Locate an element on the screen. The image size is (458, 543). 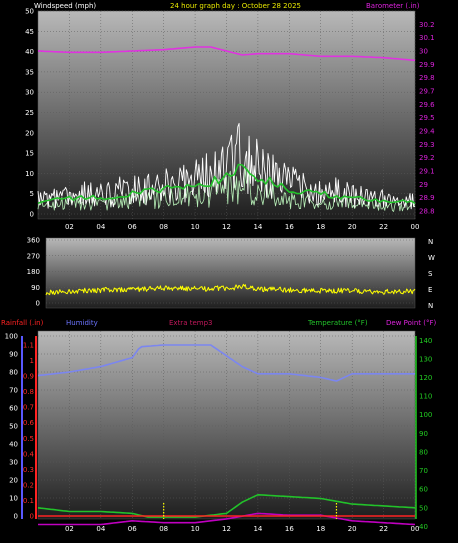
top-left-tick-label: 15 is located at coordinates (29, 154).